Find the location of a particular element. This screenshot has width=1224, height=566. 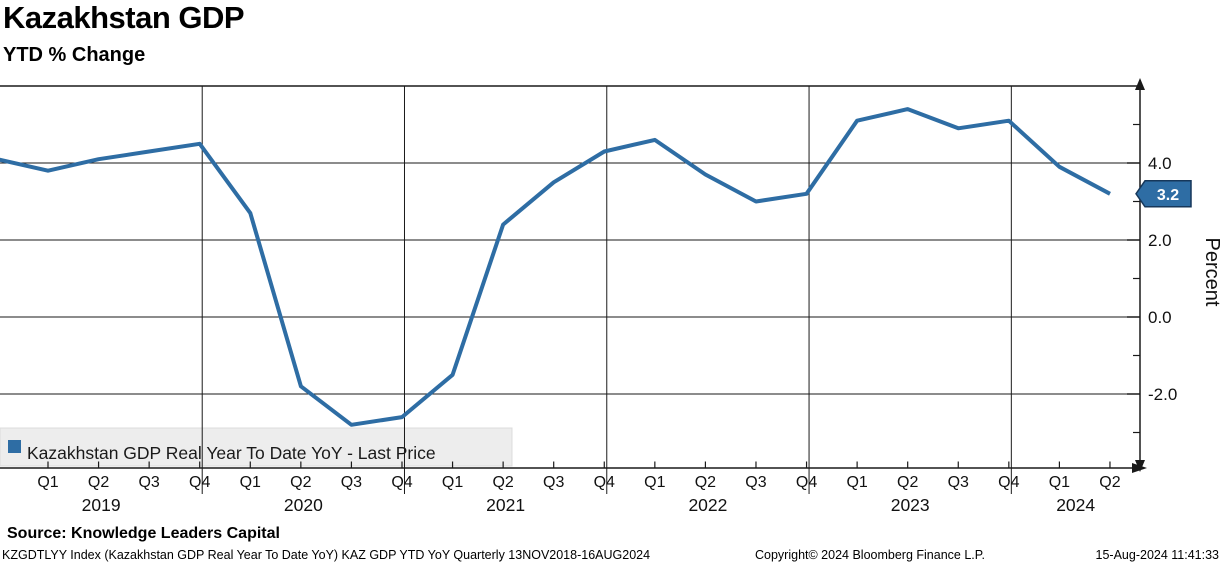

footer-timestamp: 15-Aug-2024 11:41:33 is located at coordinates (1157, 555).